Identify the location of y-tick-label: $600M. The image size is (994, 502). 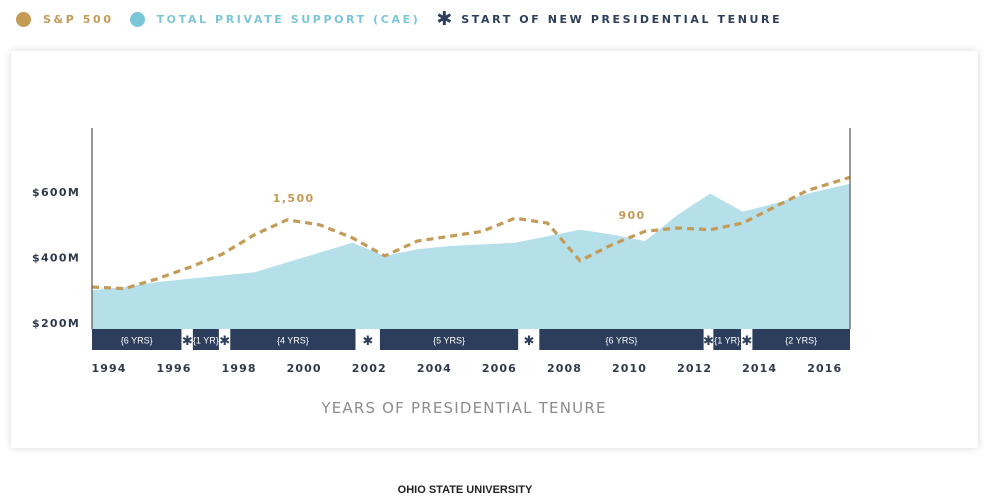
(56, 192).